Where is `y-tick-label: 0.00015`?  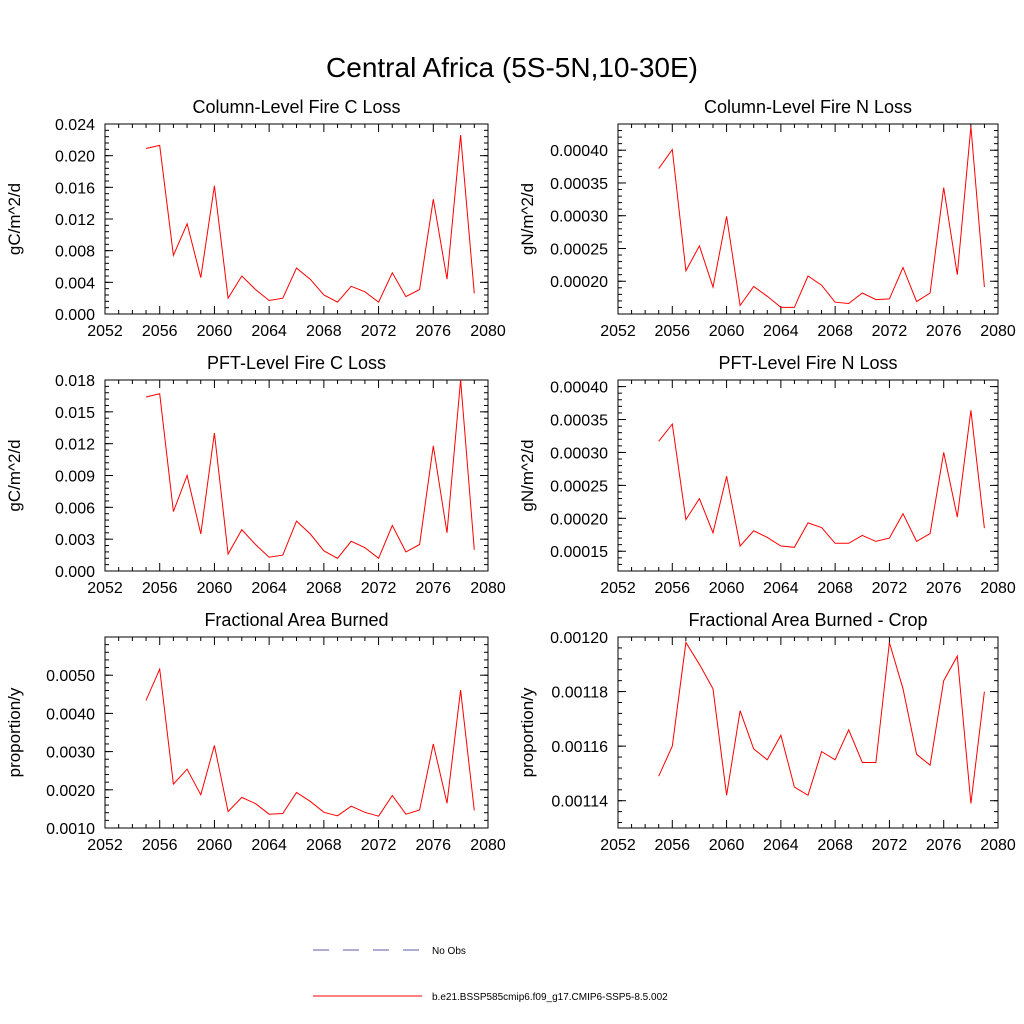 y-tick-label: 0.00015 is located at coordinates (579, 552).